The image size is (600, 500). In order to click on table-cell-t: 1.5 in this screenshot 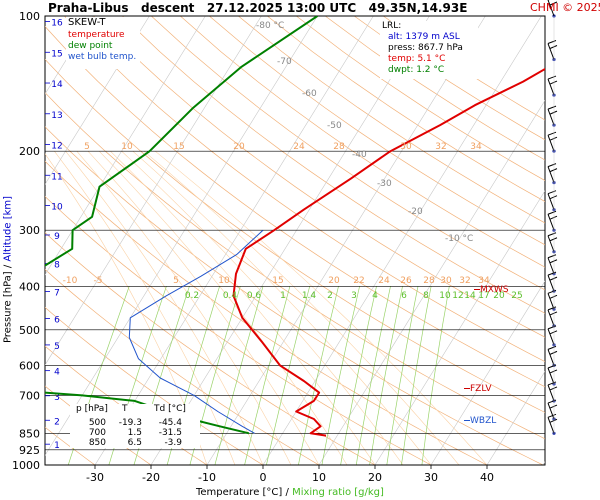, I will do `click(134, 433)`.